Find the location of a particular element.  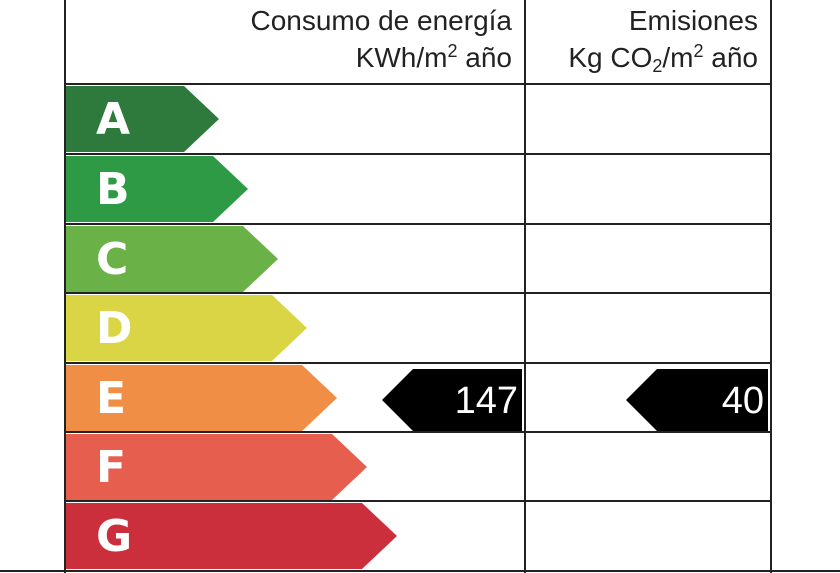

energy-indicator: 147 is located at coordinates (452, 400).